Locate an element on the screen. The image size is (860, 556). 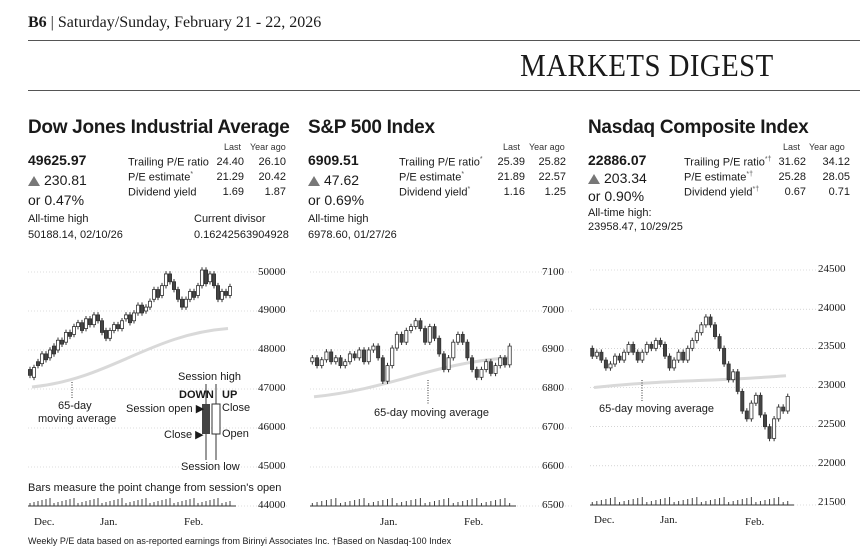
nasdaq-y-tick-label: 23500 is located at coordinates (832, 346).